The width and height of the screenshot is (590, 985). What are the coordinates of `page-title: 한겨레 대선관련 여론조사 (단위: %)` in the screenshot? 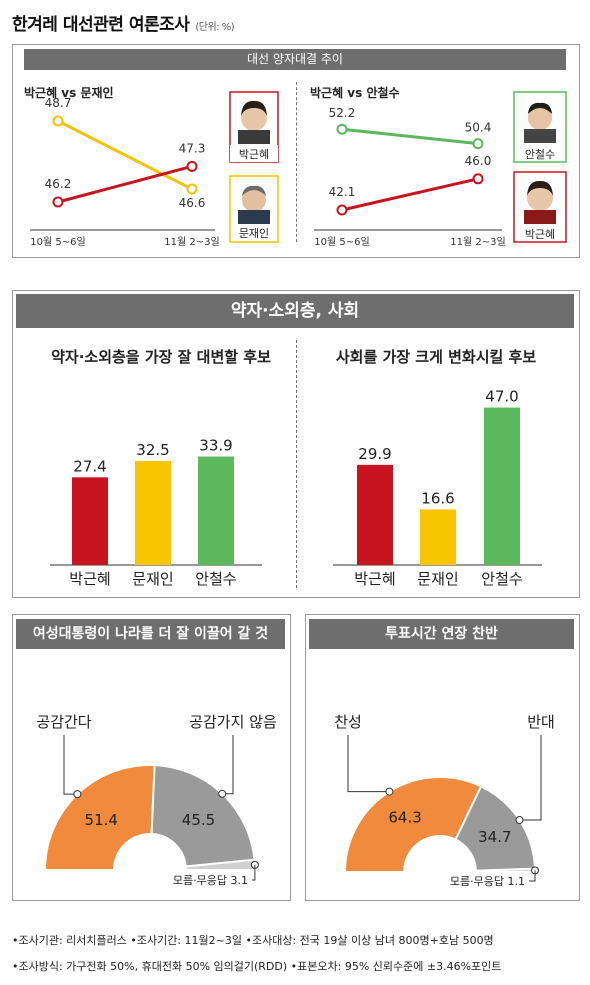 It's located at (123, 22).